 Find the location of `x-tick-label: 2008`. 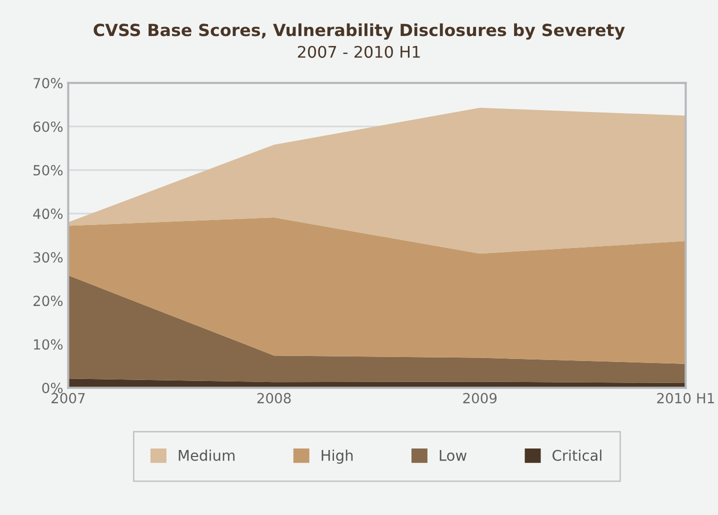

x-tick-label: 2008 is located at coordinates (274, 398).